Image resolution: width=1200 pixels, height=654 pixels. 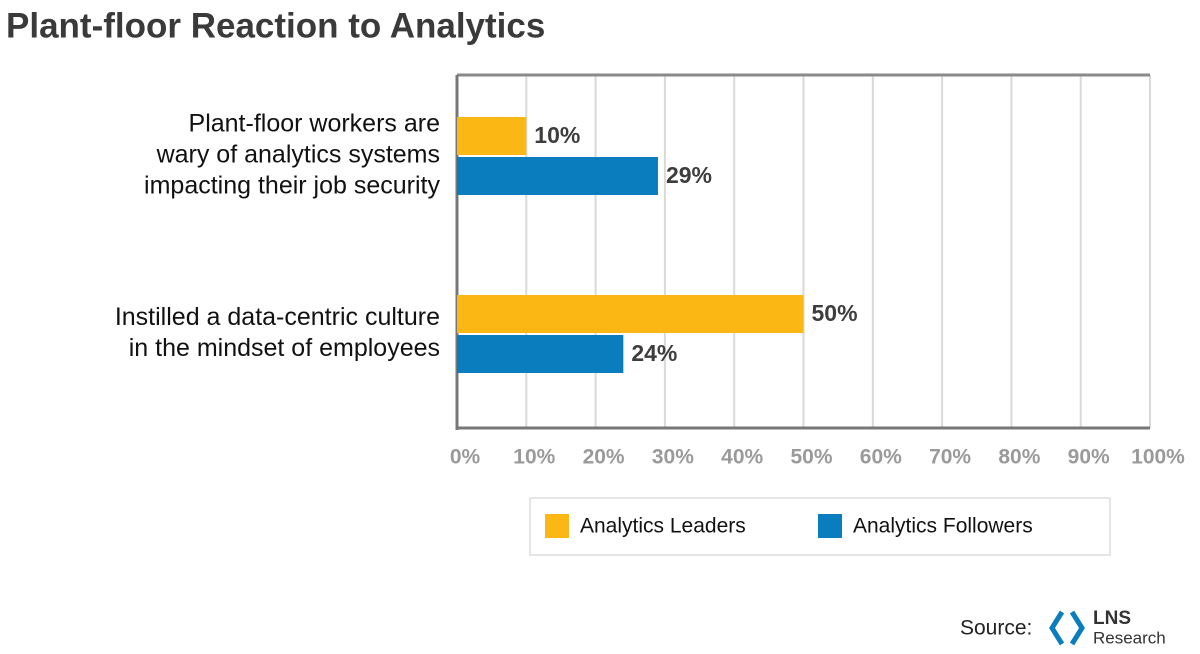 I want to click on logo-icon, so click(x=1067, y=628).